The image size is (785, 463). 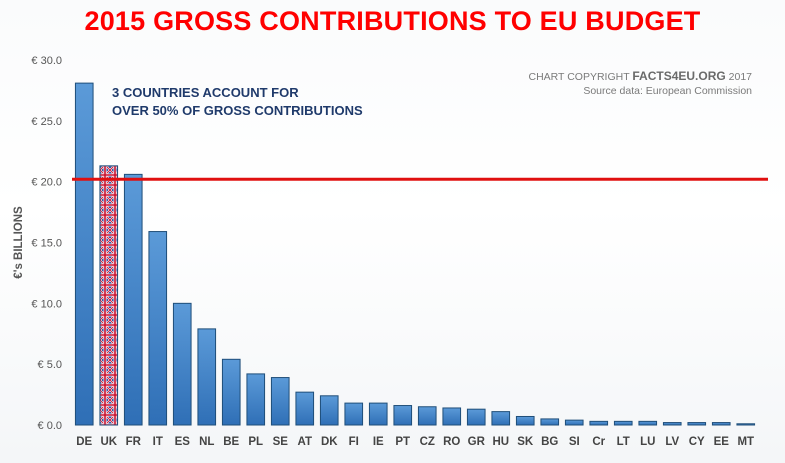 What do you see at coordinates (427, 442) in the screenshot?
I see `x-tick-label: CZ` at bounding box center [427, 442].